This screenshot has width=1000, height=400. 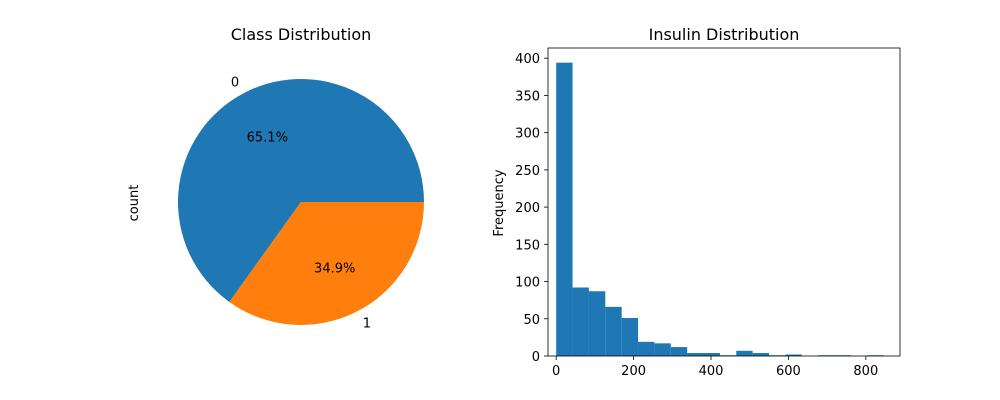 What do you see at coordinates (556, 371) in the screenshot?
I see `x-tick-label: 0` at bounding box center [556, 371].